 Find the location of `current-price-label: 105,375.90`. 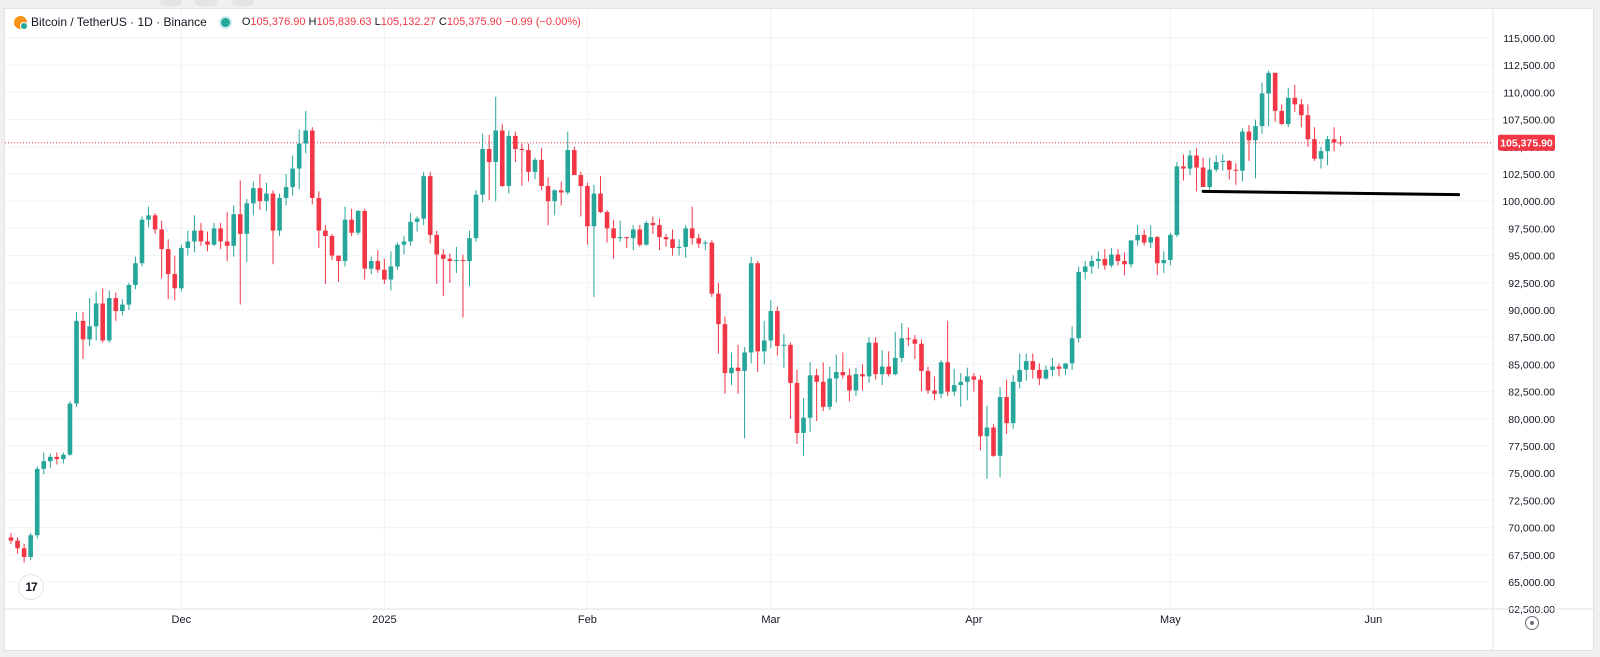

current-price-label: 105,375.90 is located at coordinates (1526, 144).